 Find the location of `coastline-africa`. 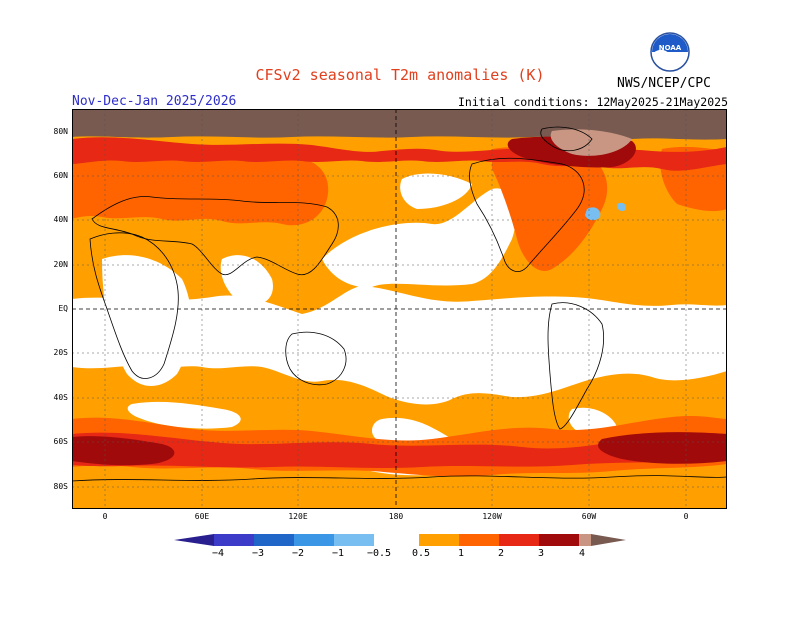

coastline-africa is located at coordinates (134, 305).